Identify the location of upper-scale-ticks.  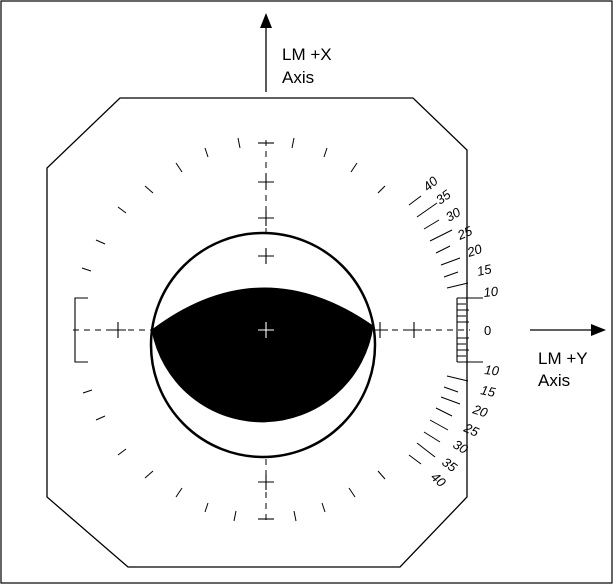
(438, 242).